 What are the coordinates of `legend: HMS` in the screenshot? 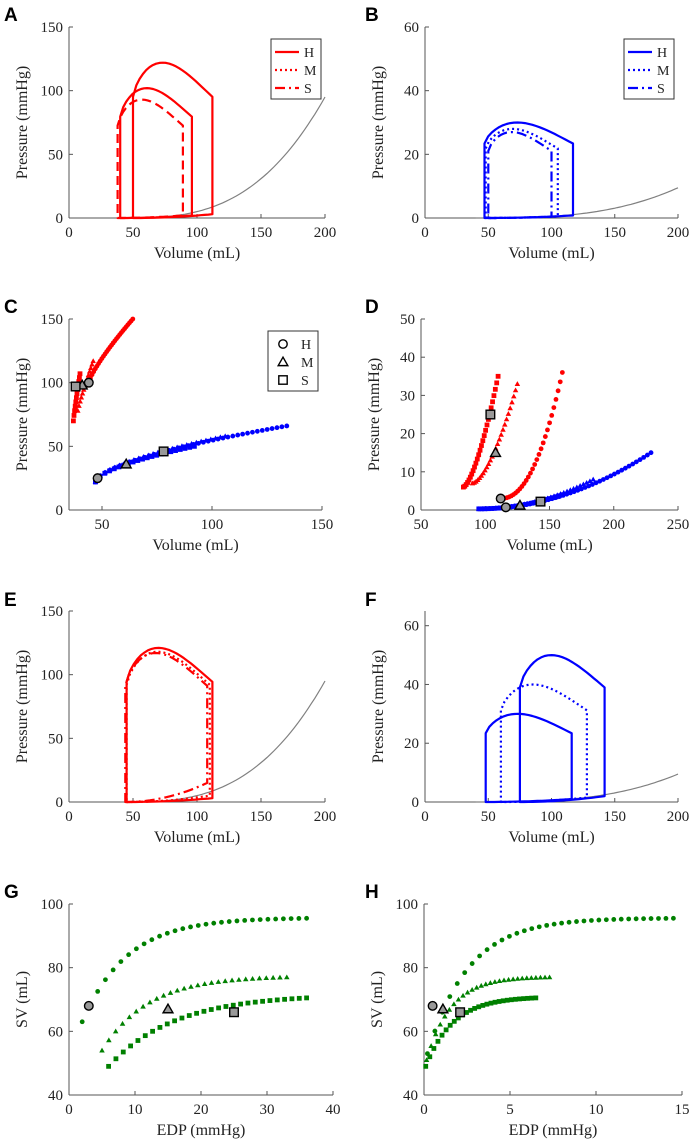 It's located at (293, 361).